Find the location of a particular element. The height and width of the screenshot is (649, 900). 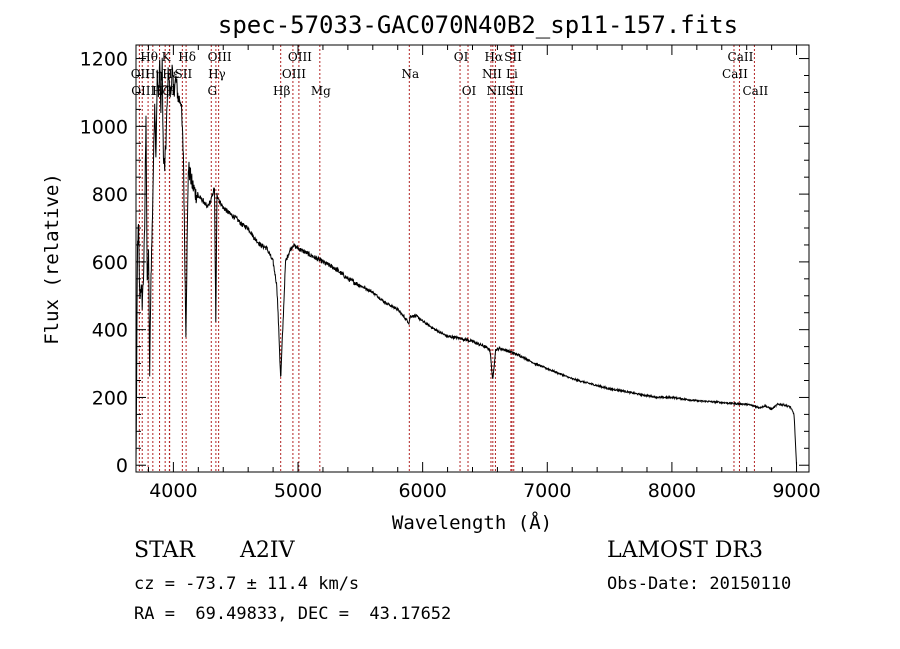

line-label-13: Hγ is located at coordinates (217, 74).